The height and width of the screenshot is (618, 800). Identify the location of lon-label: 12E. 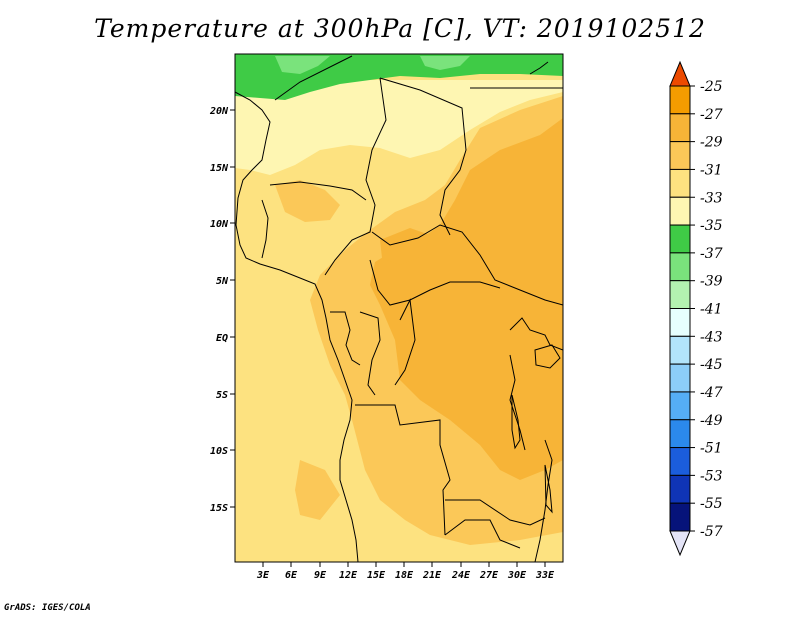
(348, 575).